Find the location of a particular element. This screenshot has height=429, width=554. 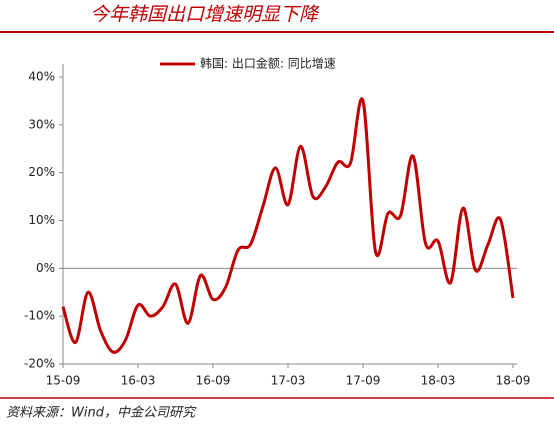

x-tick-label: 18-03 is located at coordinates (438, 381).